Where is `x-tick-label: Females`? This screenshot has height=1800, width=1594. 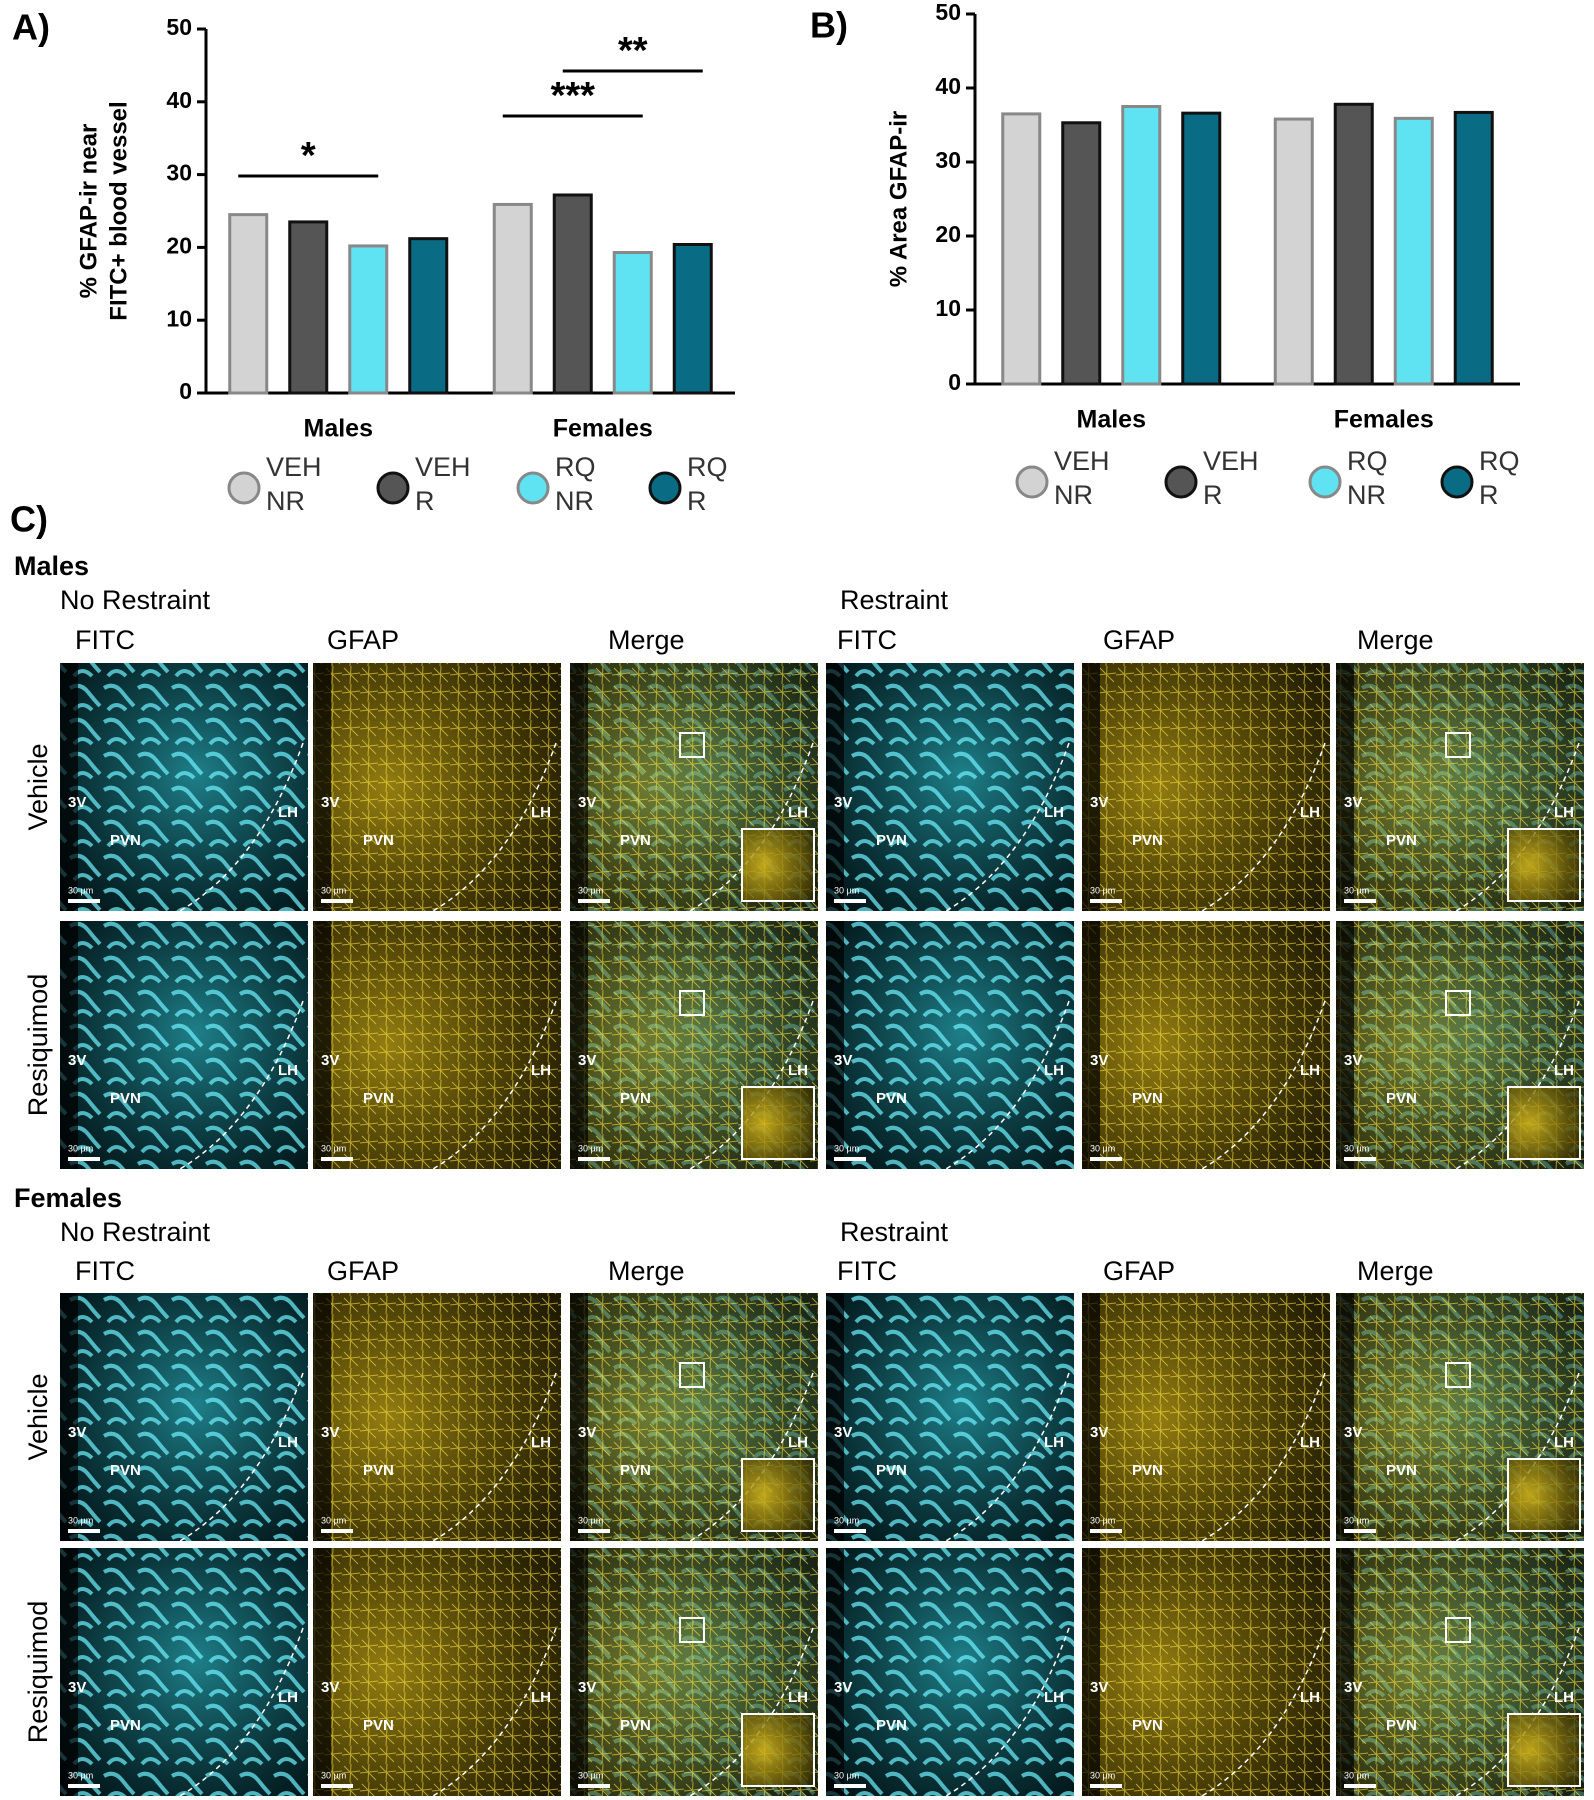 x-tick-label: Females is located at coordinates (603, 429).